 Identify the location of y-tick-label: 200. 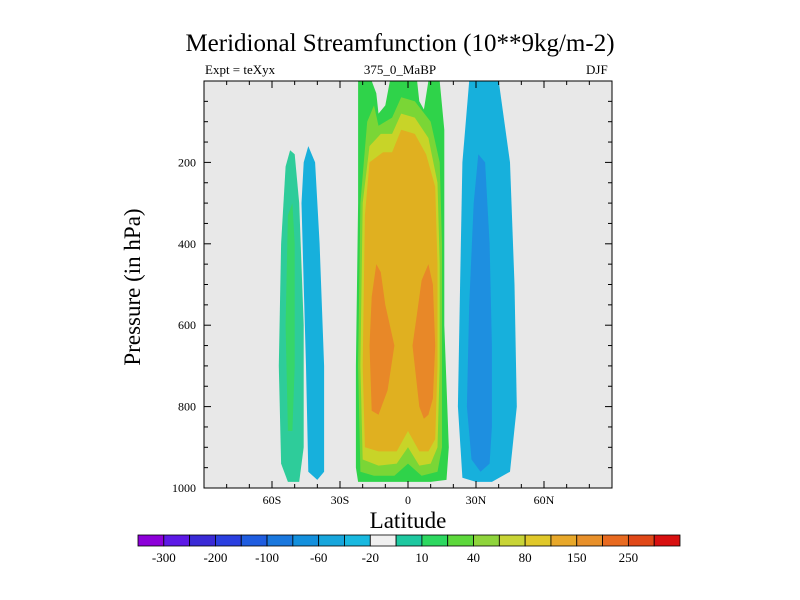
(187, 162).